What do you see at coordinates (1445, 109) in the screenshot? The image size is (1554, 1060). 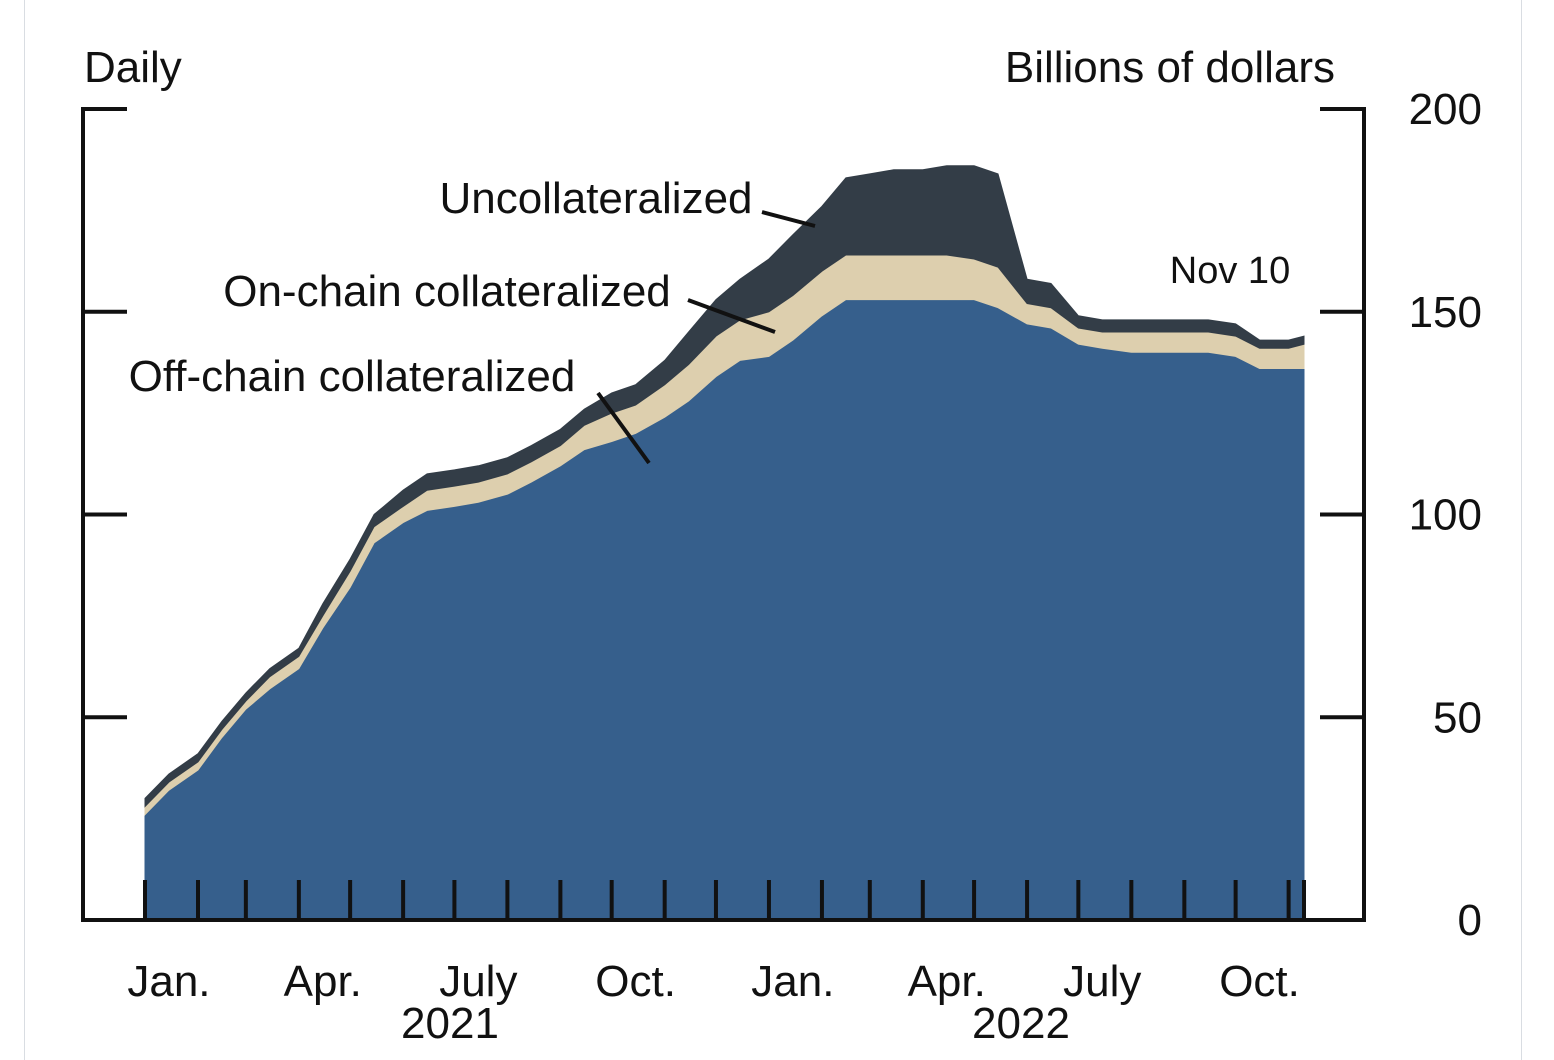 I see `y-tick-label-200: 200` at bounding box center [1445, 109].